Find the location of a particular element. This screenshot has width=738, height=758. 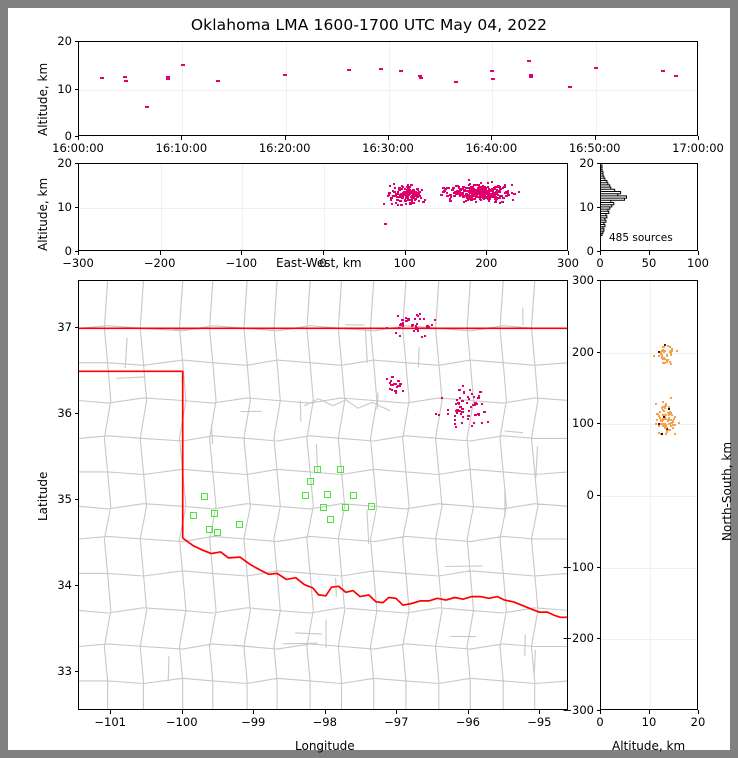

time-axis-tick-label: 16:20:00 is located at coordinates (284, 148).